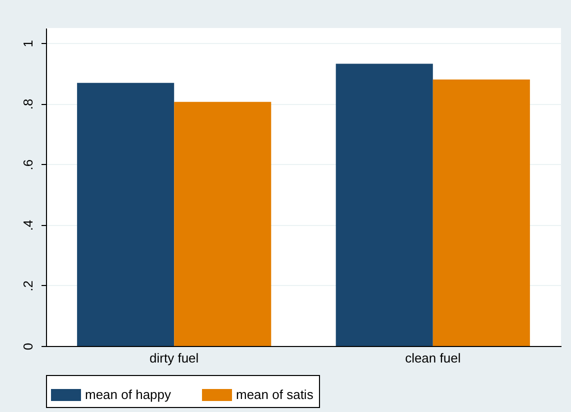 The height and width of the screenshot is (412, 571). What do you see at coordinates (28, 104) in the screenshot?
I see `y-tick-label: .8` at bounding box center [28, 104].